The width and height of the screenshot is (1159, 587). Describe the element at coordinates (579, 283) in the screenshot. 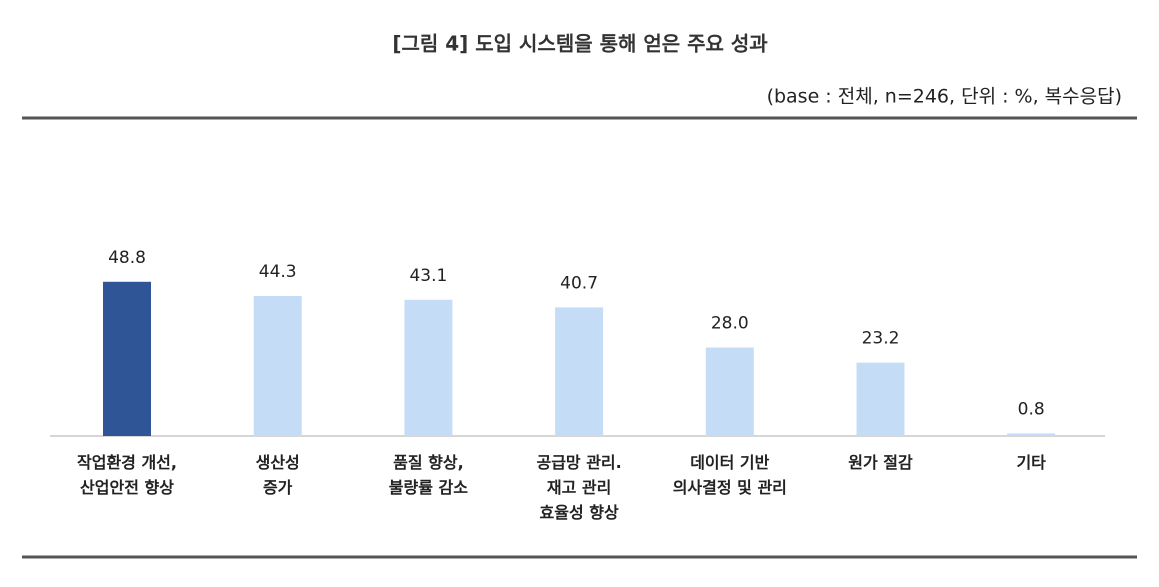

I see `value-label: 40.7` at that location.